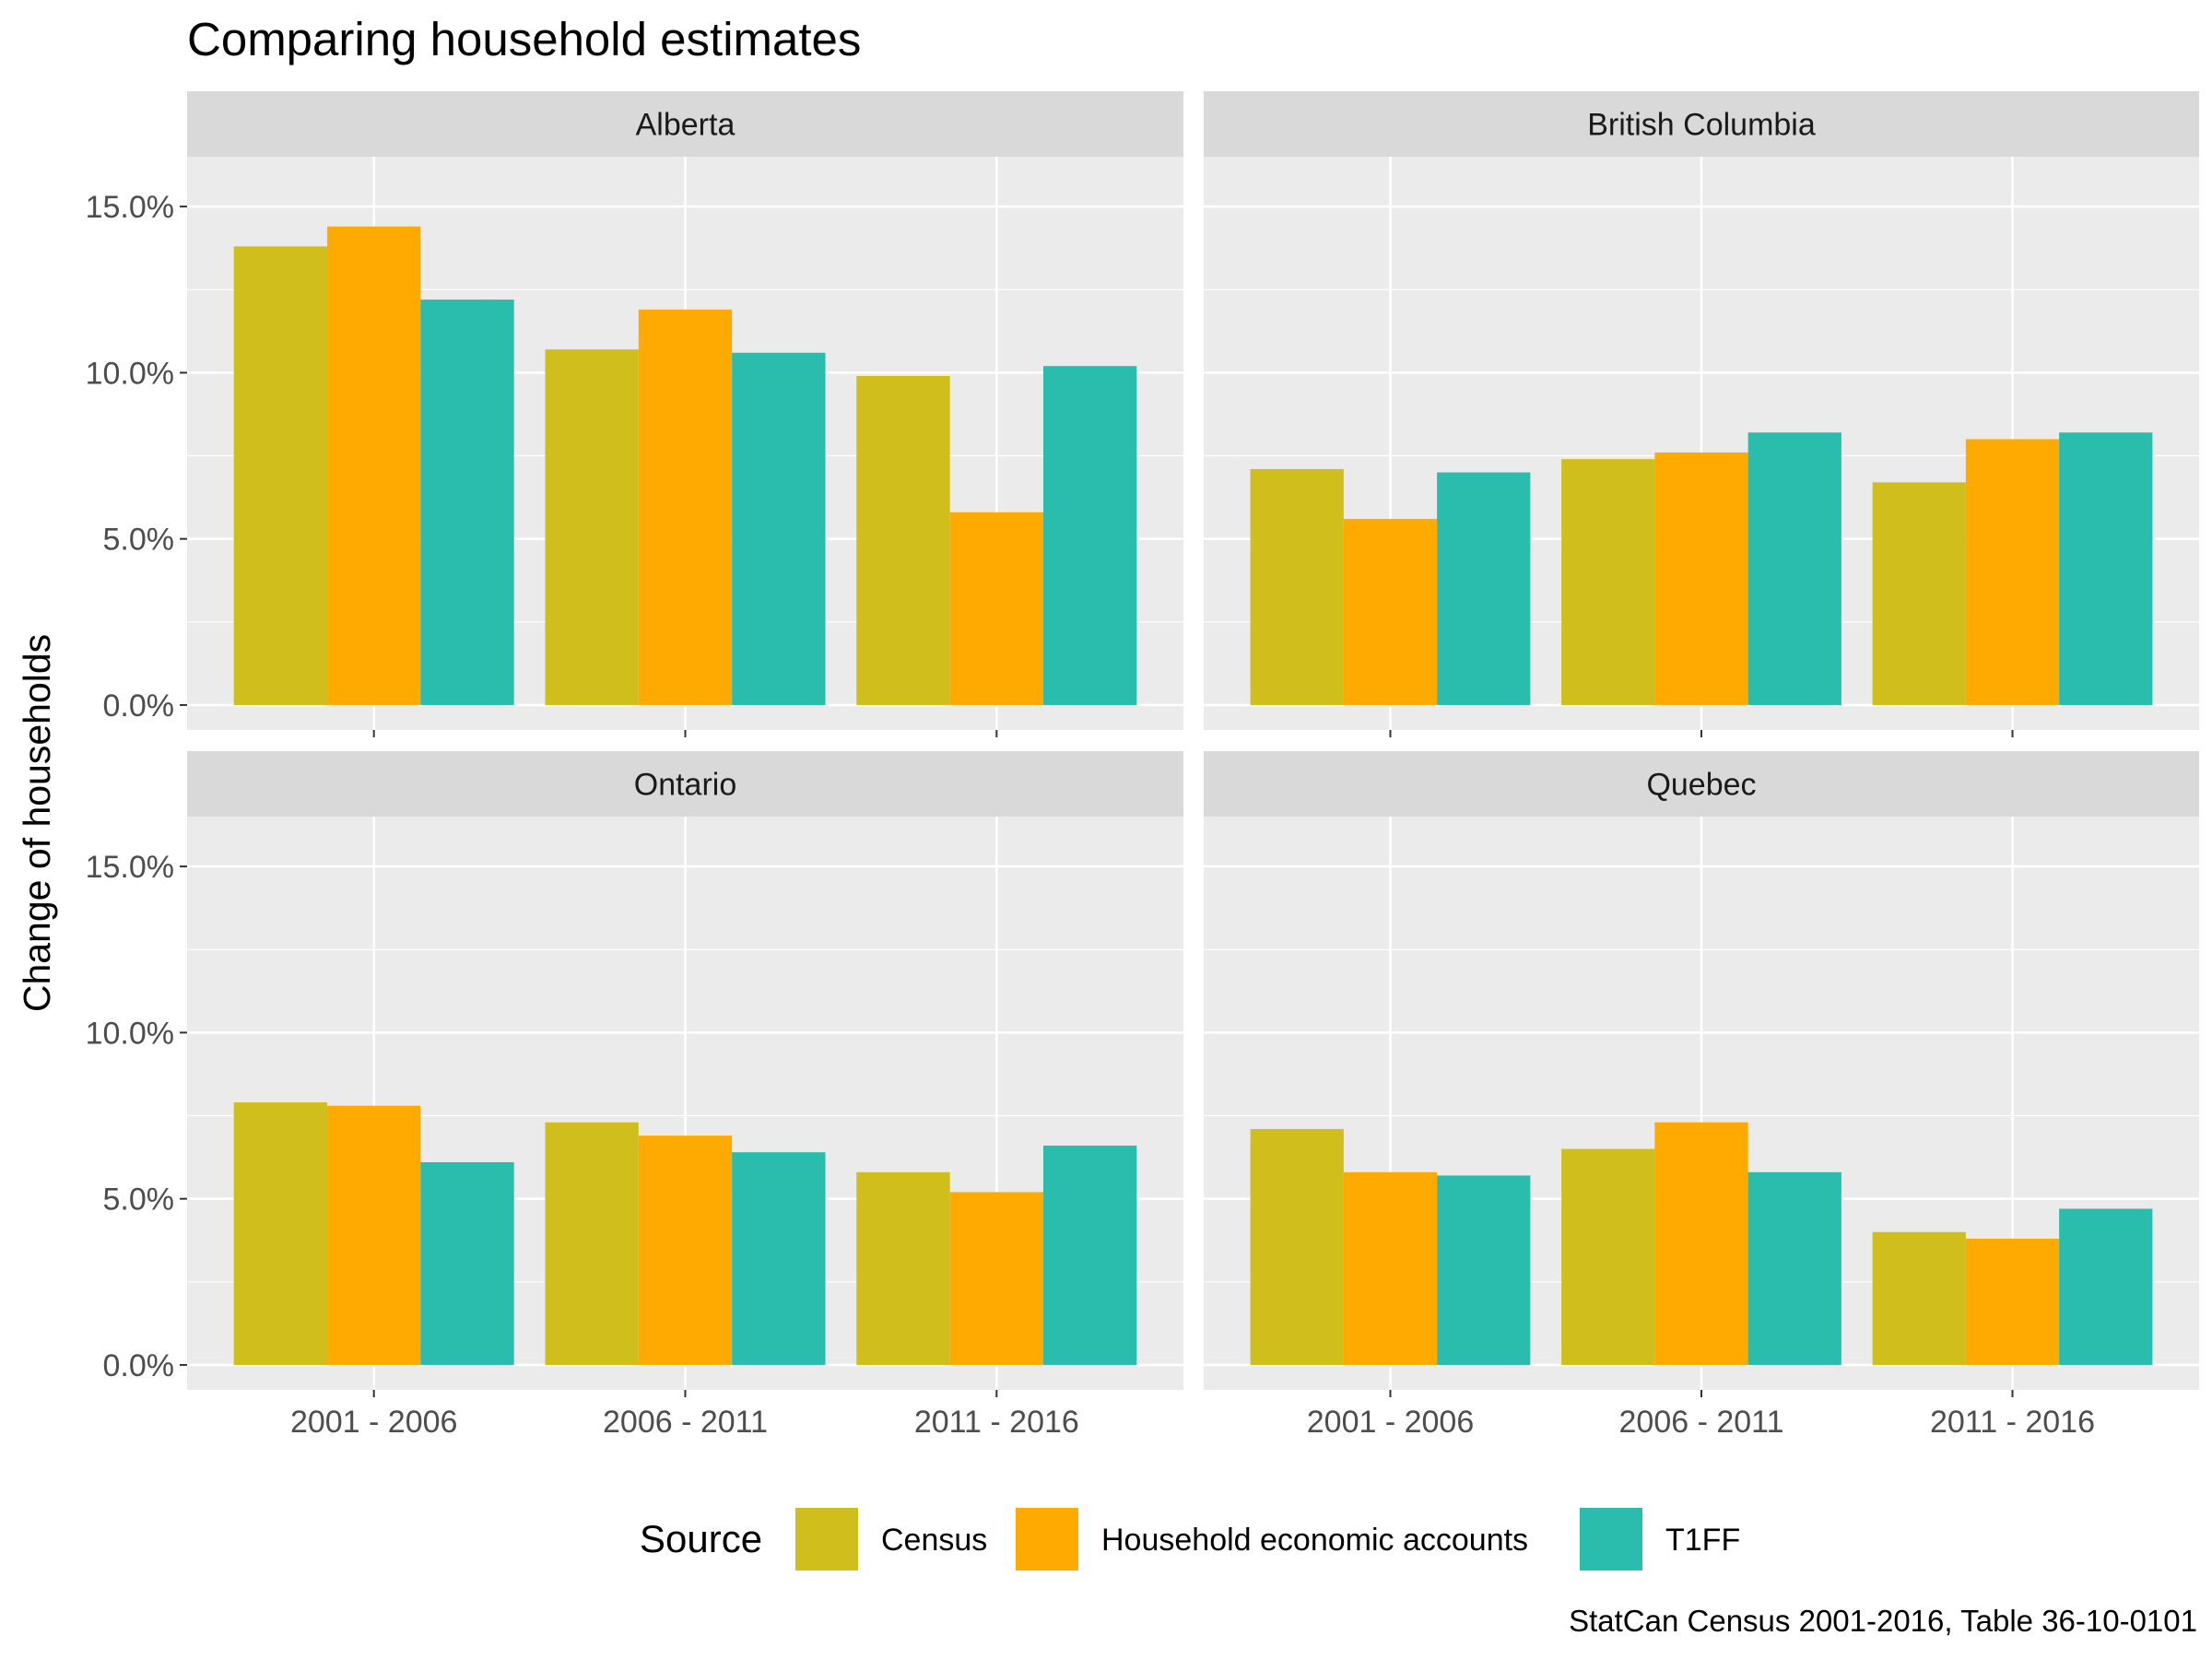 The image size is (2212, 1659). Describe the element at coordinates (1047, 1539) in the screenshot. I see `legend-key-household-economic-accounts` at that location.